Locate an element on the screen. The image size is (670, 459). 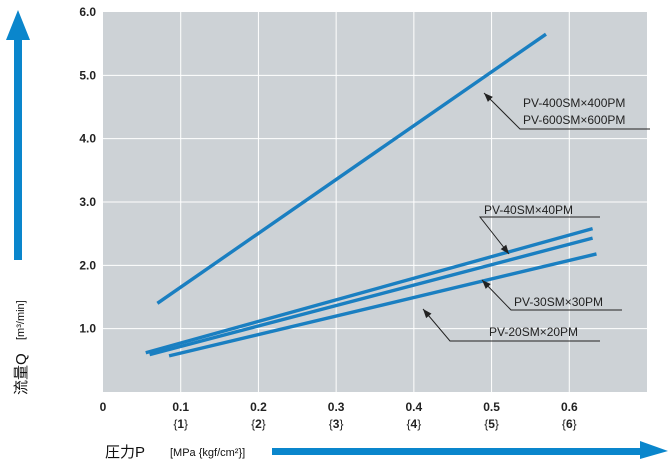
x-tick-label: 0.6 is located at coordinates (569, 407).